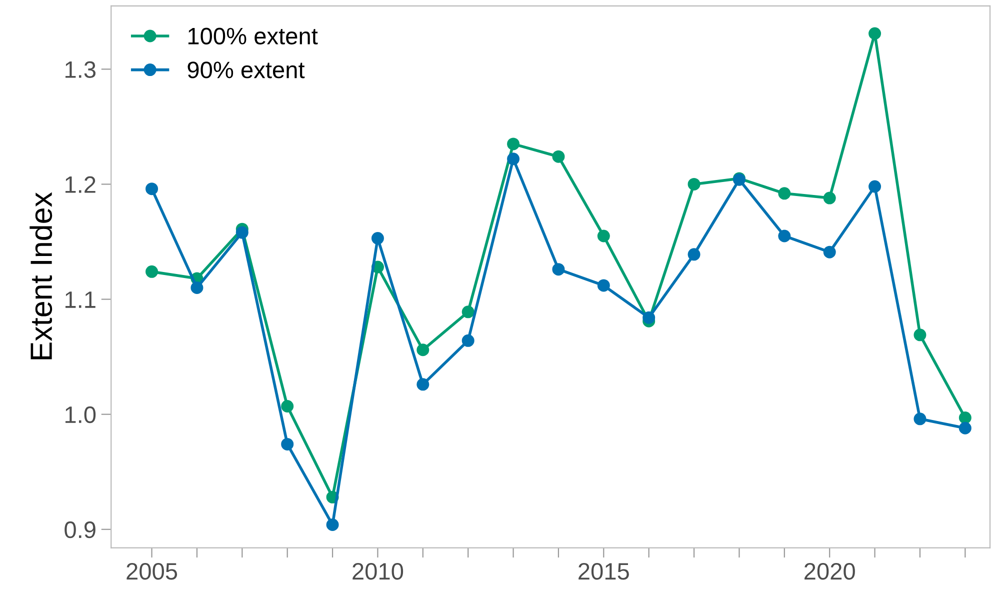 The image size is (992, 589). What do you see at coordinates (378, 571) in the screenshot?
I see `x-tick-label: 2010` at bounding box center [378, 571].